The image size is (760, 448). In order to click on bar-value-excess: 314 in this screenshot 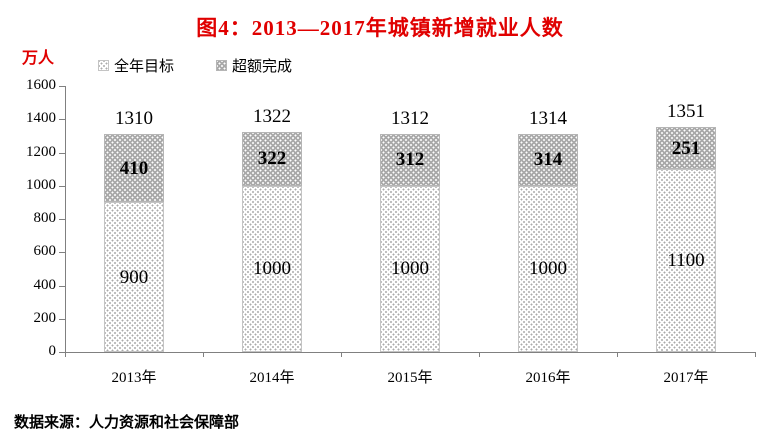, I will do `click(548, 160)`.